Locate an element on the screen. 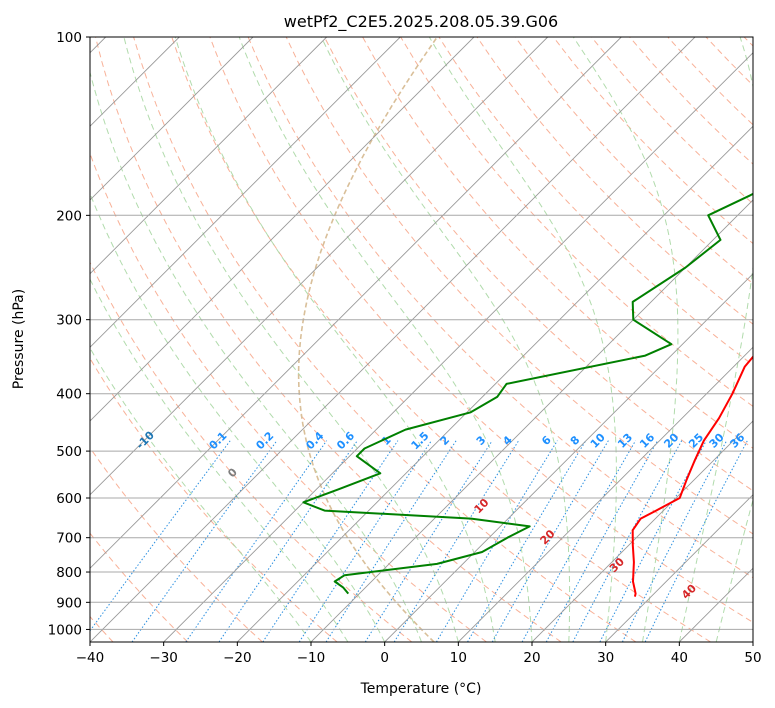 The height and width of the screenshot is (708, 775). y-tick-label: 1000 is located at coordinates (65, 630).